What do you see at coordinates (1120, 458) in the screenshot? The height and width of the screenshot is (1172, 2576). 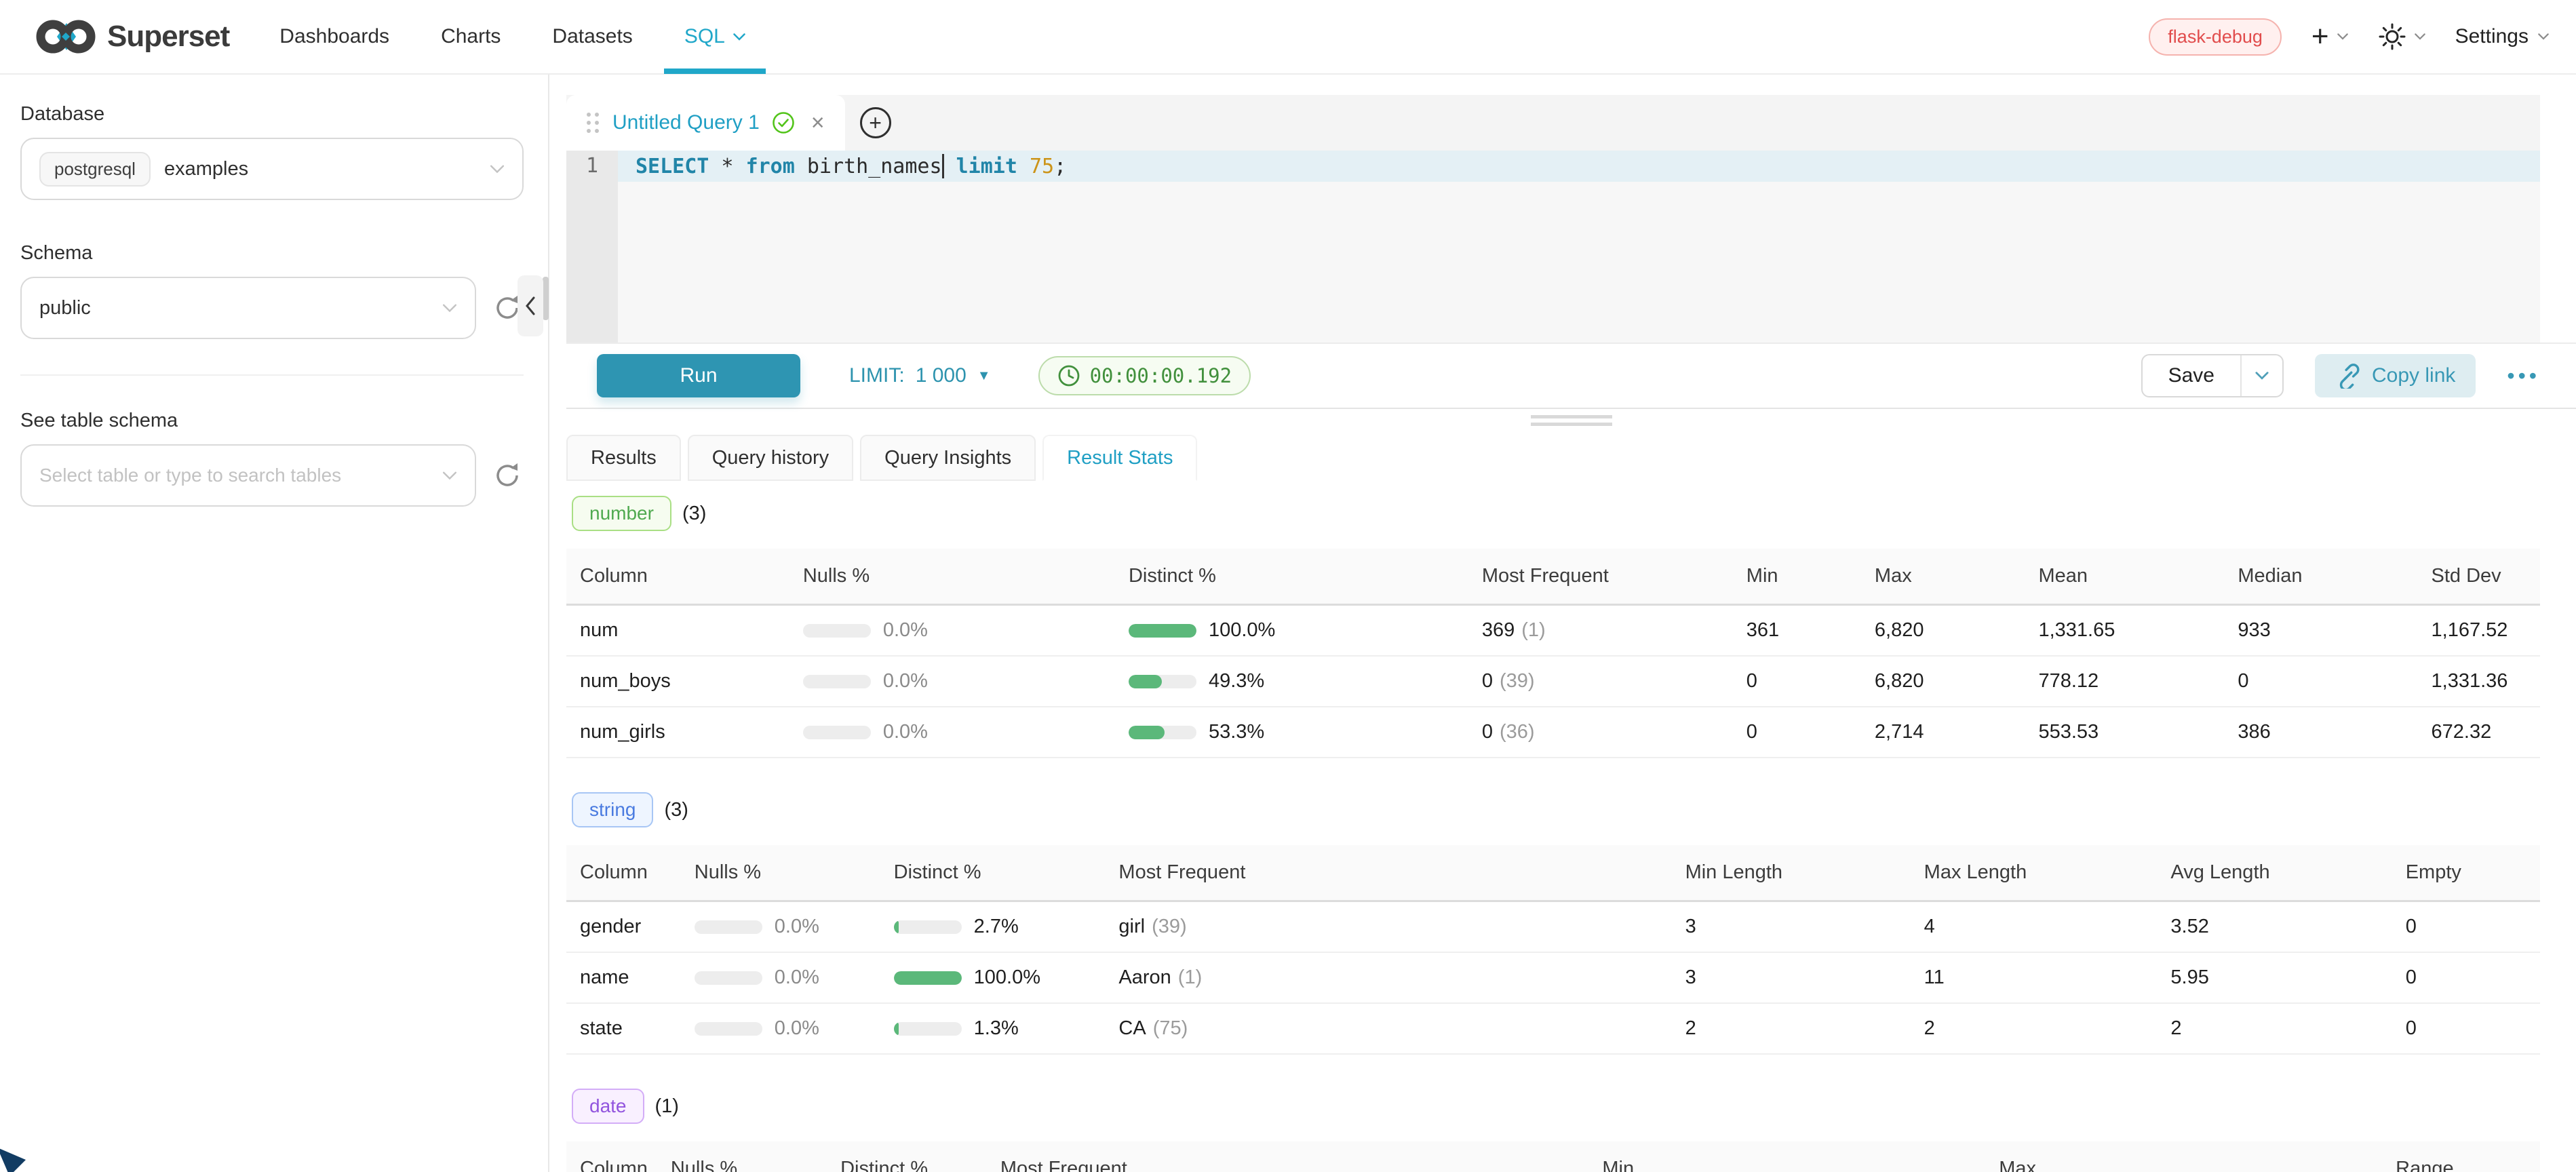 I see `results-tab-result-stats: Result Stats` at bounding box center [1120, 458].